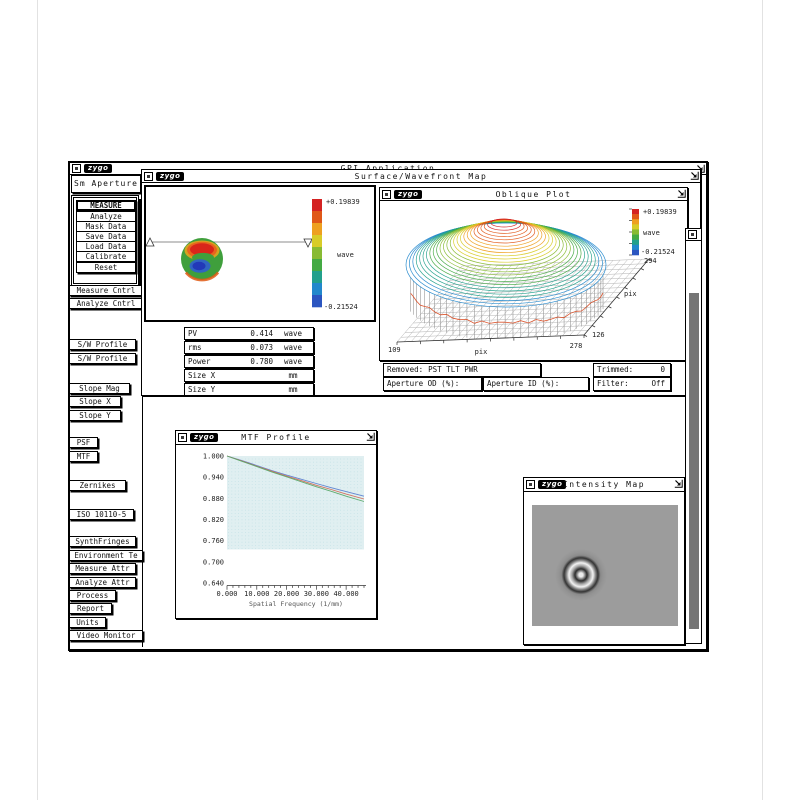  I want to click on process-button: Process, so click(92, 595).